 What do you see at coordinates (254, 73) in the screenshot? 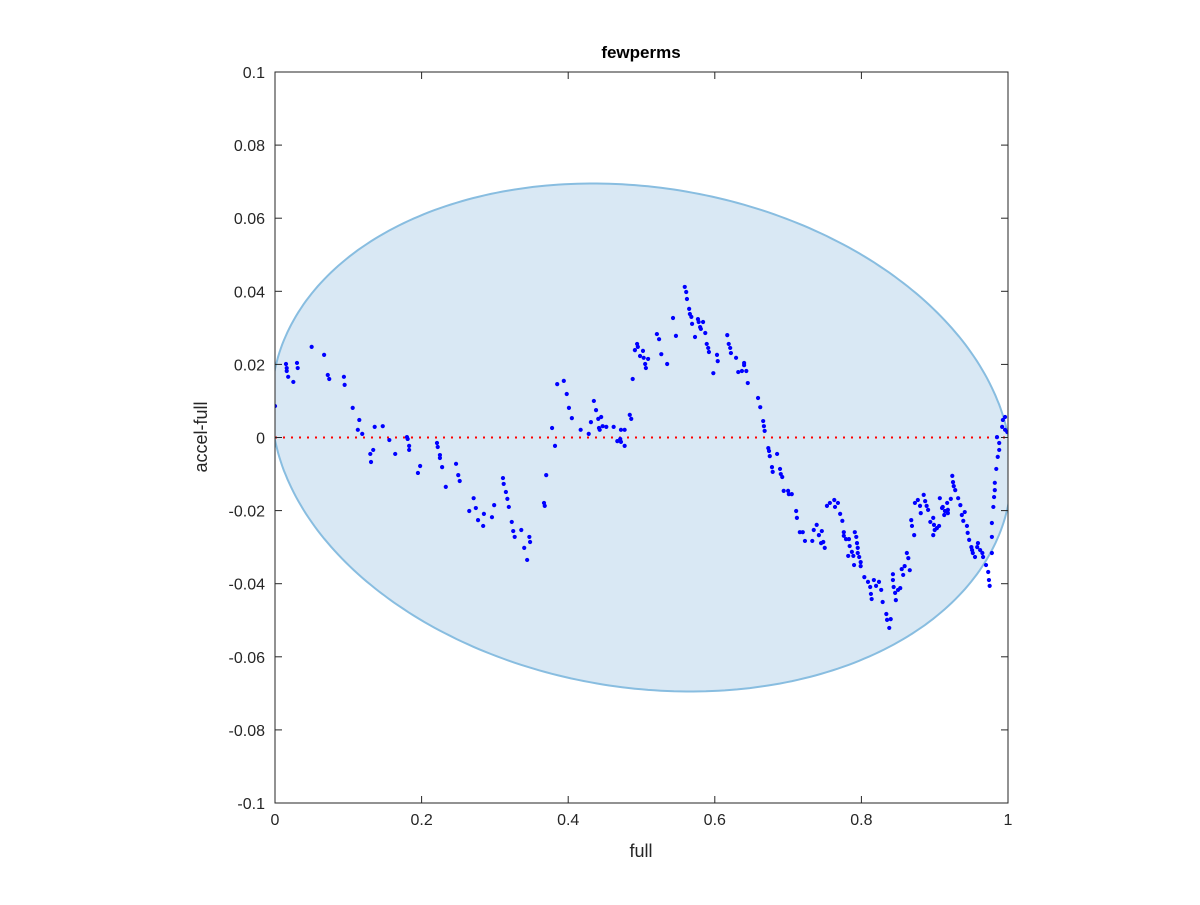
I see `y-tick-label: 0.1` at bounding box center [254, 73].